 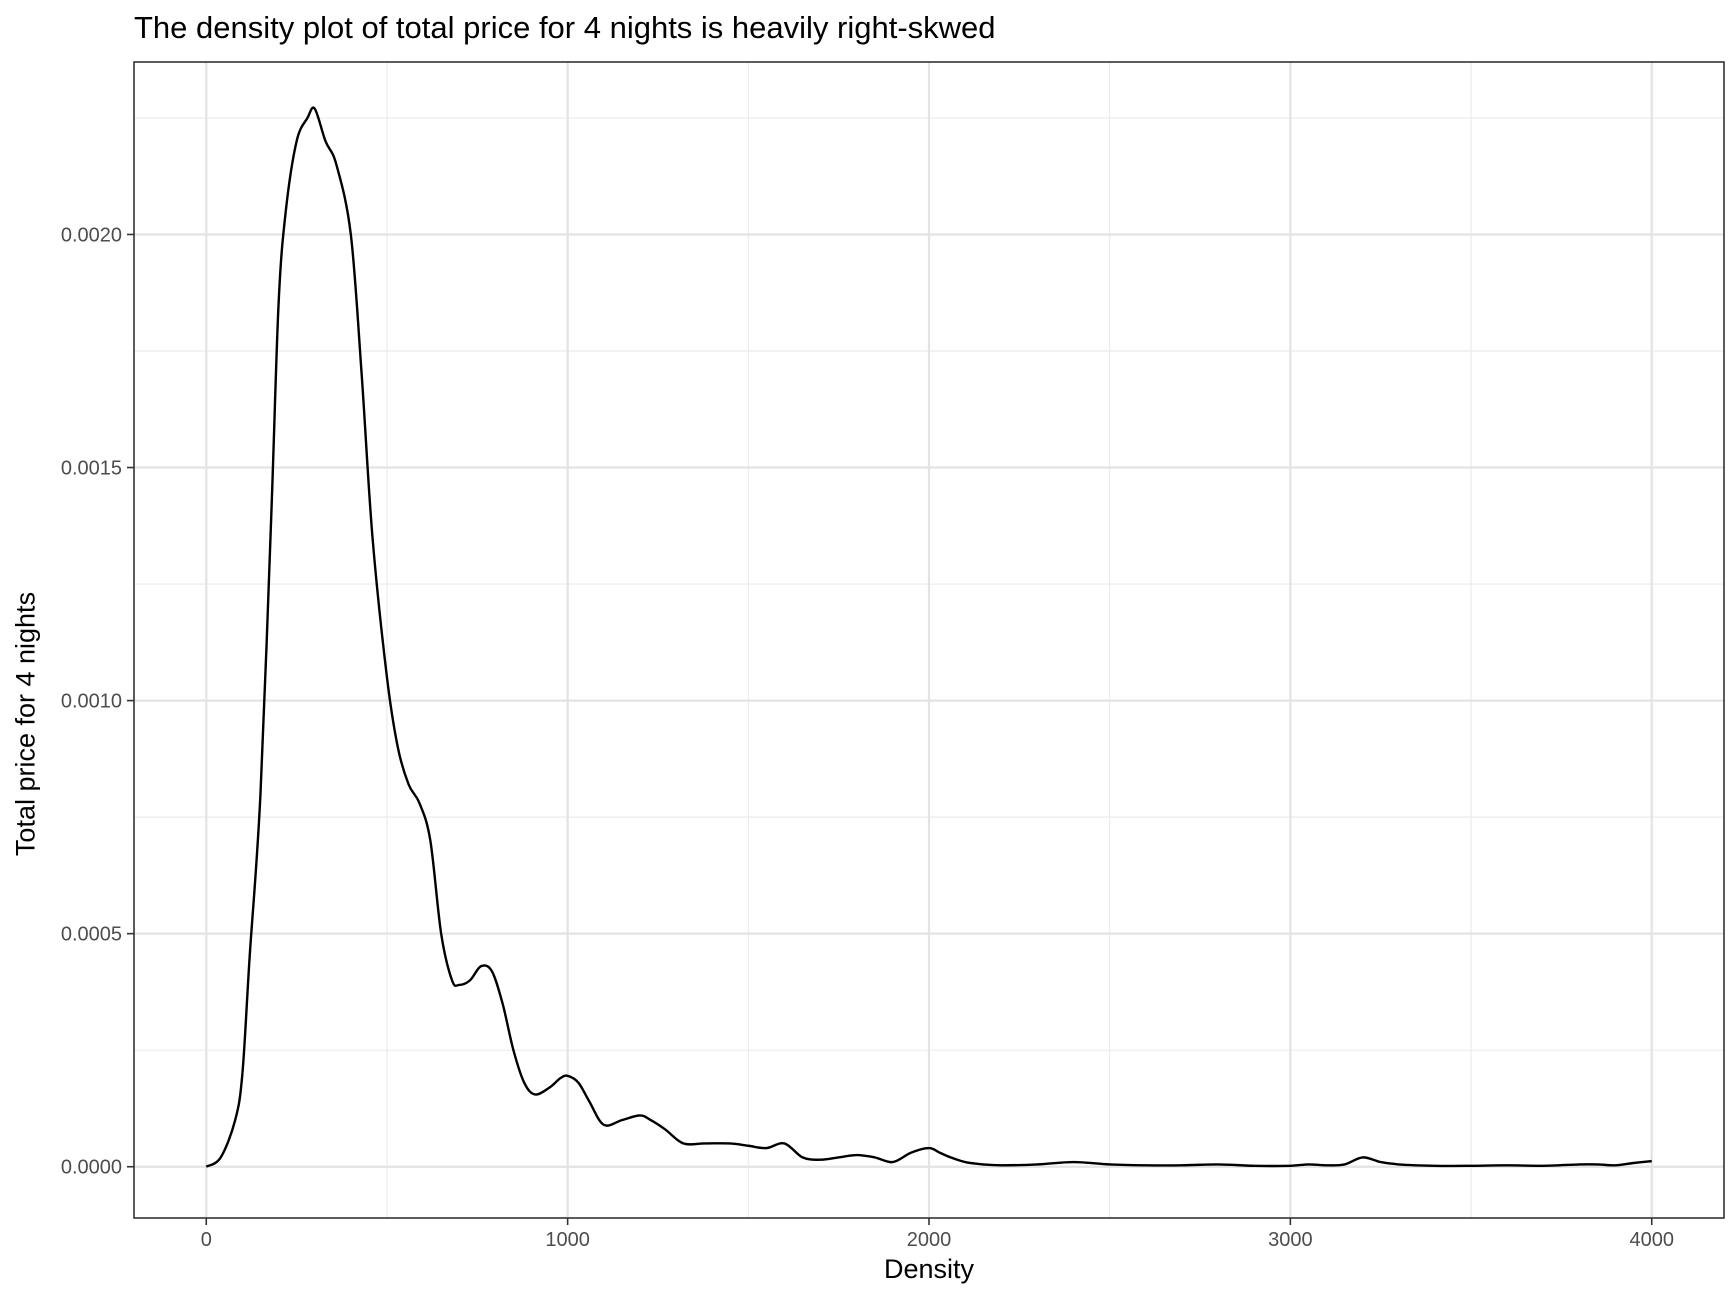 I want to click on y-tick-label: 0.0015, so click(x=91, y=469).